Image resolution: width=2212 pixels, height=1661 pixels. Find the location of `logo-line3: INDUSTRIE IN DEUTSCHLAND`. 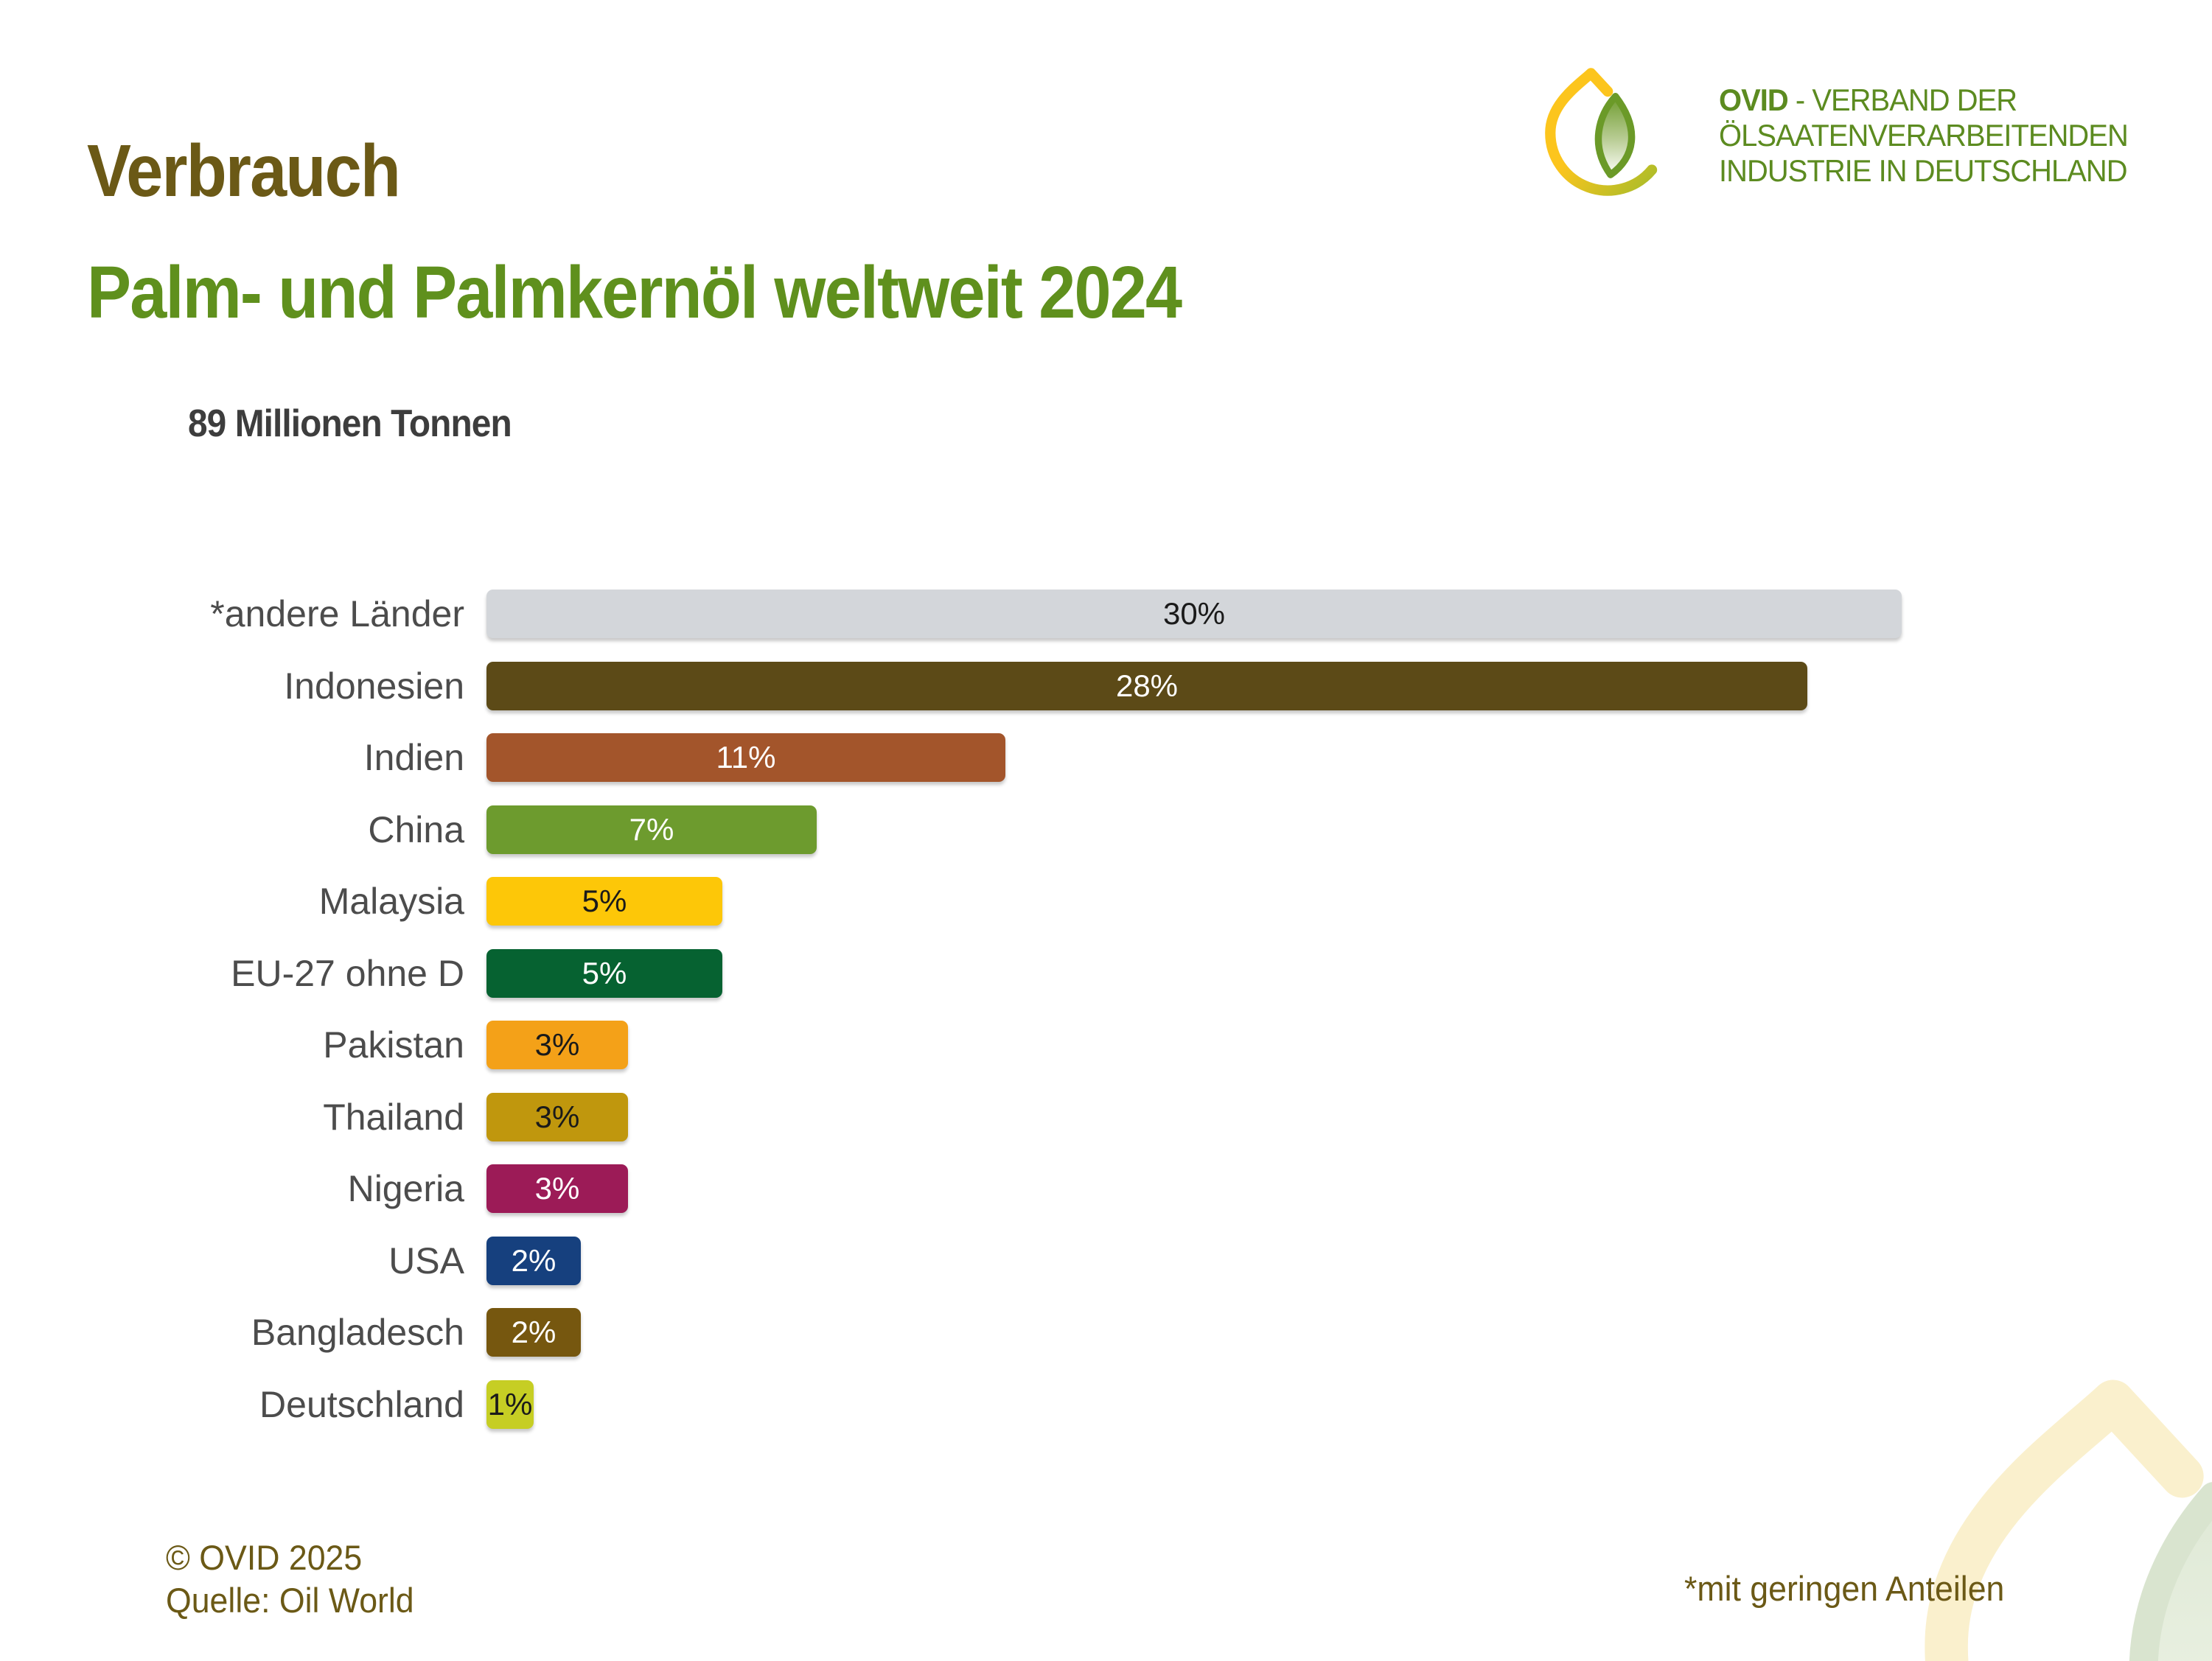

logo-line3: INDUSTRIE IN DEUTSCHLAND is located at coordinates (1923, 171).